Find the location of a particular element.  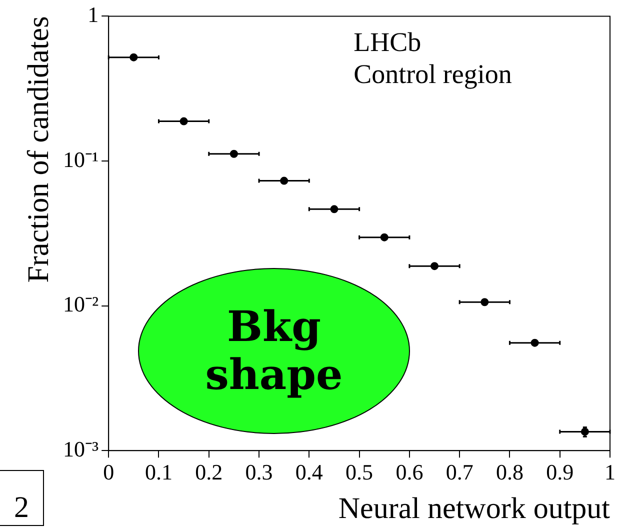

x-tick-label: 0 is located at coordinates (108, 472).